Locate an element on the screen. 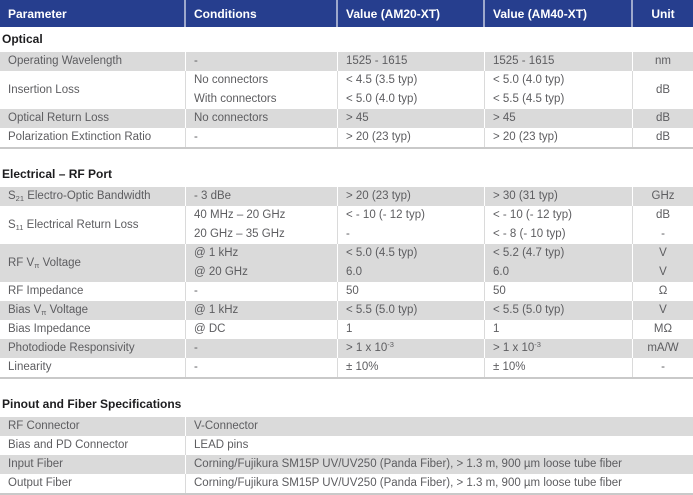 This screenshot has width=693, height=495. cell-text: Insertion Loss is located at coordinates (44, 89).